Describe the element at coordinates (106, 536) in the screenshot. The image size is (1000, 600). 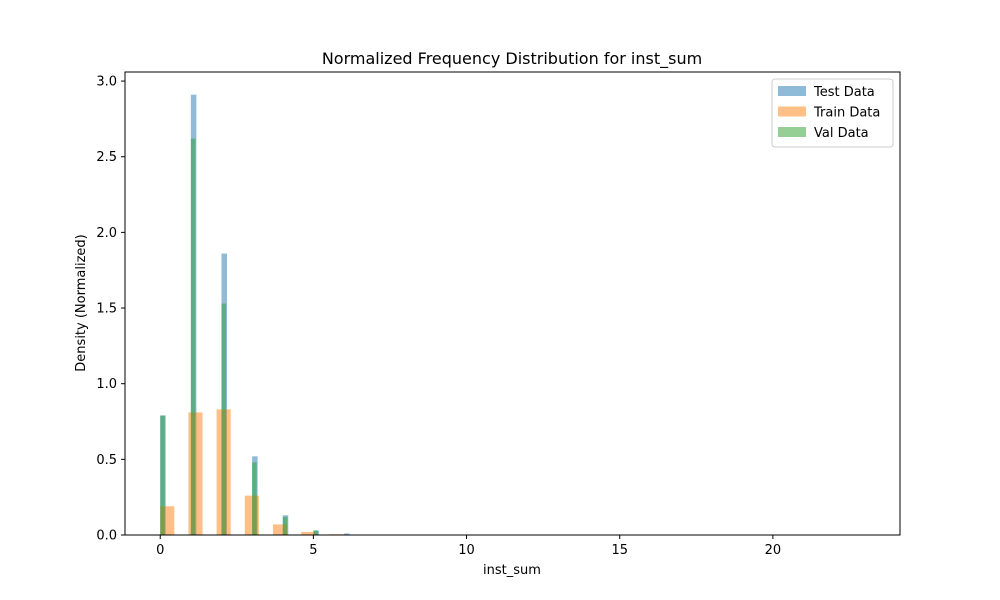
I see `y-tick-label: 0.0` at that location.